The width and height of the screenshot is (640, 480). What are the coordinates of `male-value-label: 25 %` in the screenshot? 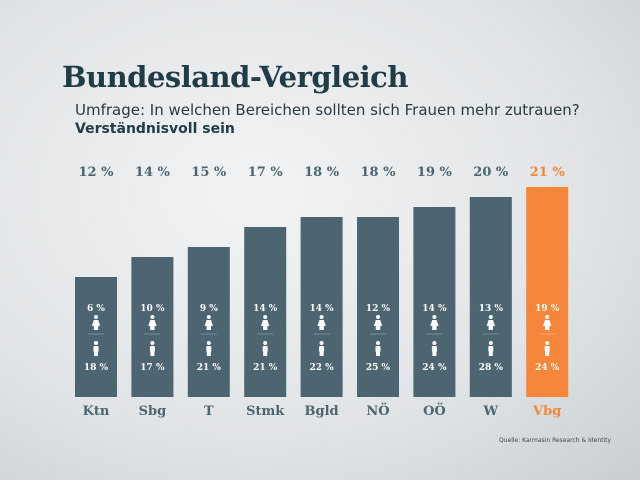 It's located at (378, 368).